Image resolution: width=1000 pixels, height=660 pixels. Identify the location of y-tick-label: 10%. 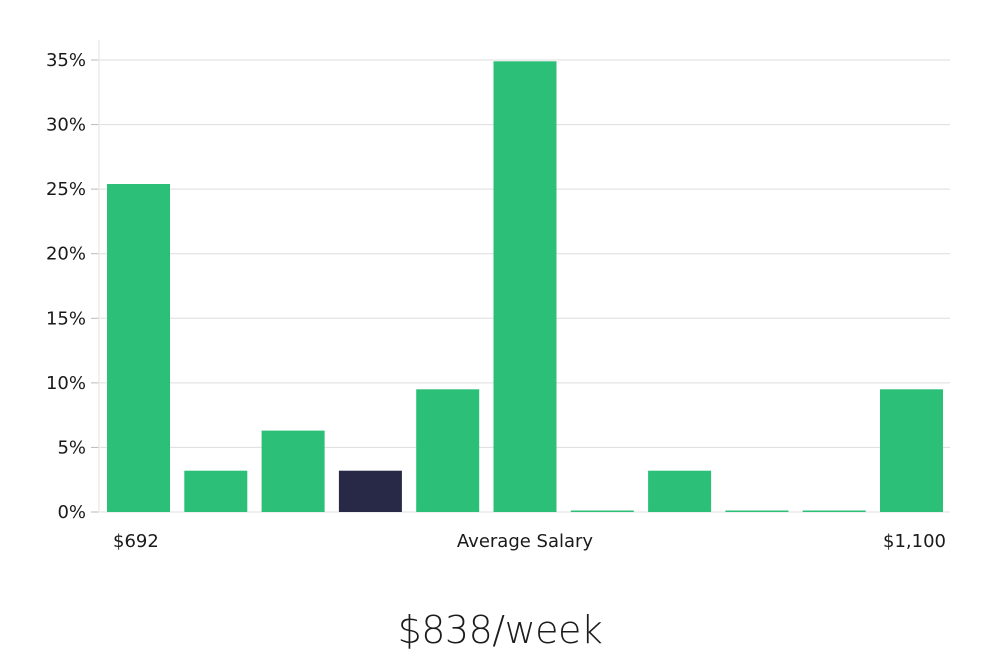
(66, 383).